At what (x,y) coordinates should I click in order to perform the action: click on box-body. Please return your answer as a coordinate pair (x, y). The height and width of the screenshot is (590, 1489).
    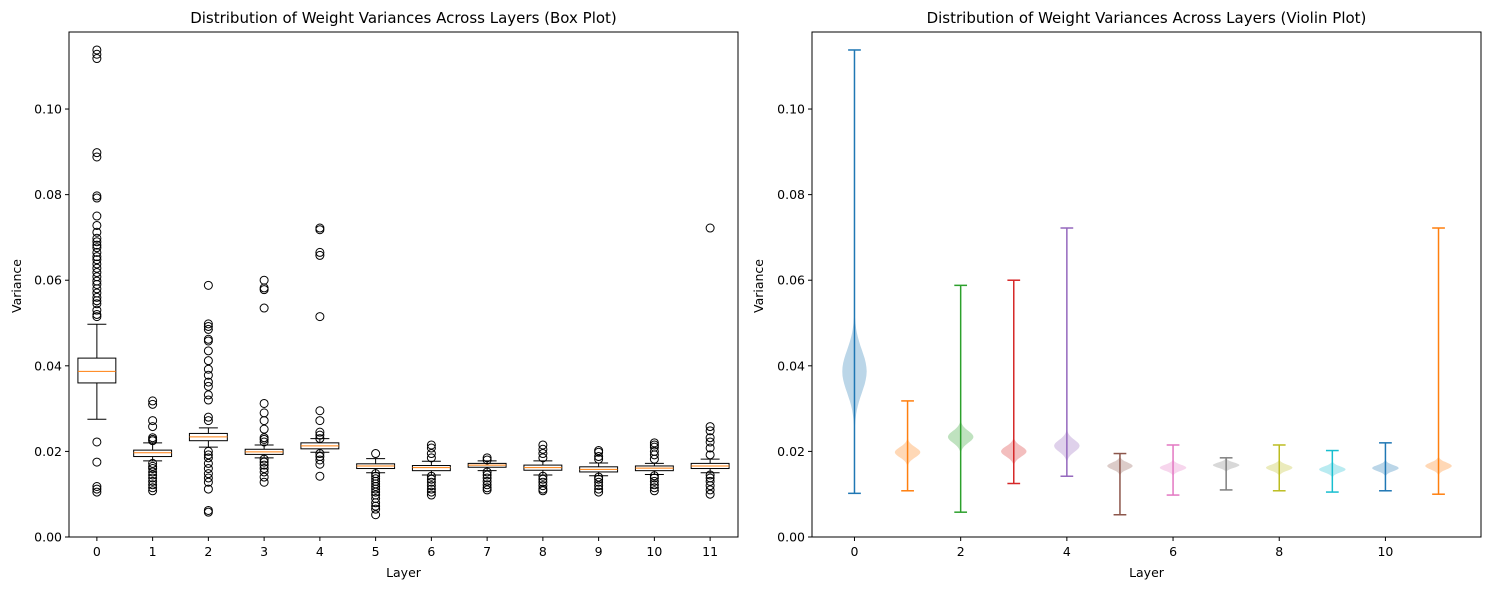
    Looking at the image, I should click on (97, 370).